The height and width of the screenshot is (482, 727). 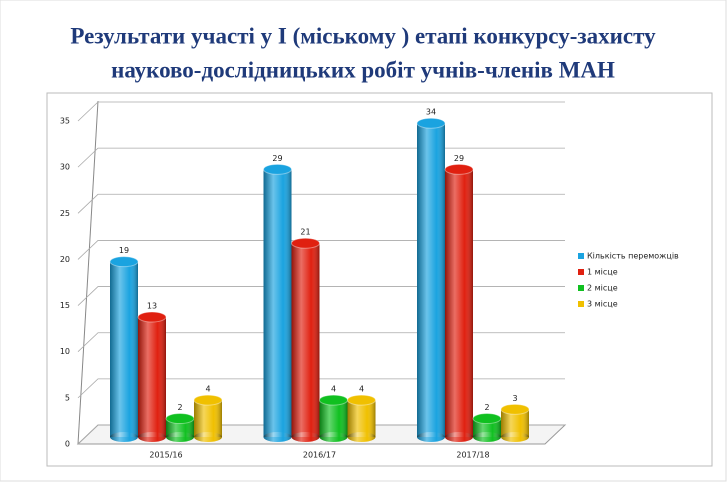 I want to click on data-label: 13, so click(x=152, y=306).